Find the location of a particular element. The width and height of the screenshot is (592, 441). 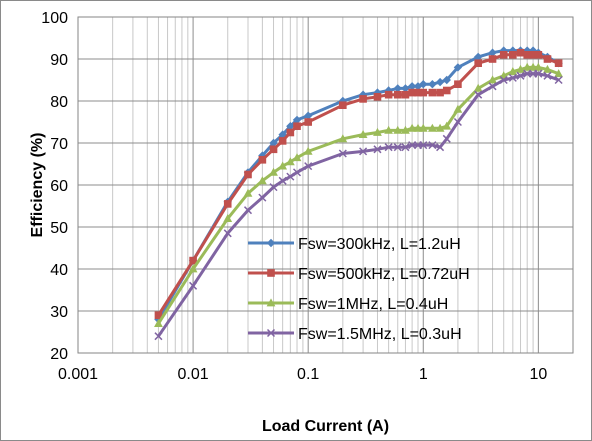

y-tick-label: 70 is located at coordinates (59, 144).